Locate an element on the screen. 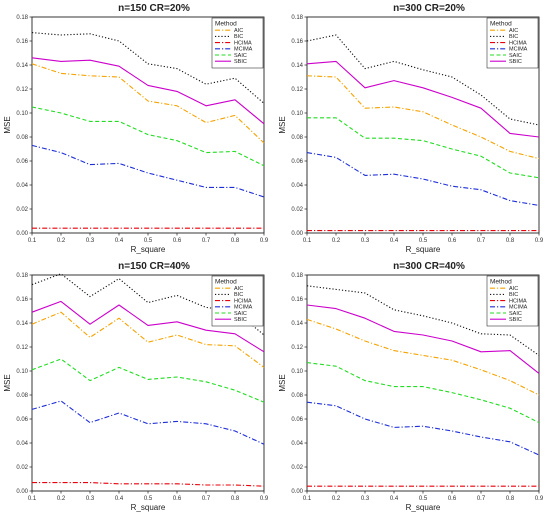 This screenshot has height=516, width=550. legend-item-hcima: HCIMA is located at coordinates (518, 43).